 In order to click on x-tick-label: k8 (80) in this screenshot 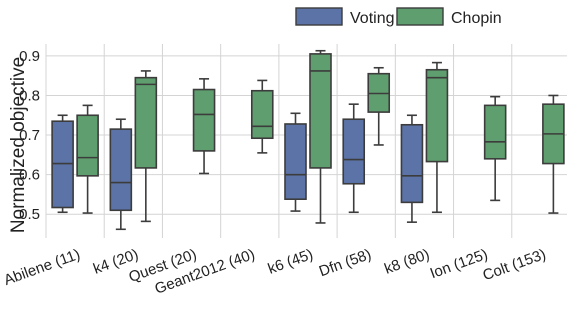, I will do `click(407, 262)`.